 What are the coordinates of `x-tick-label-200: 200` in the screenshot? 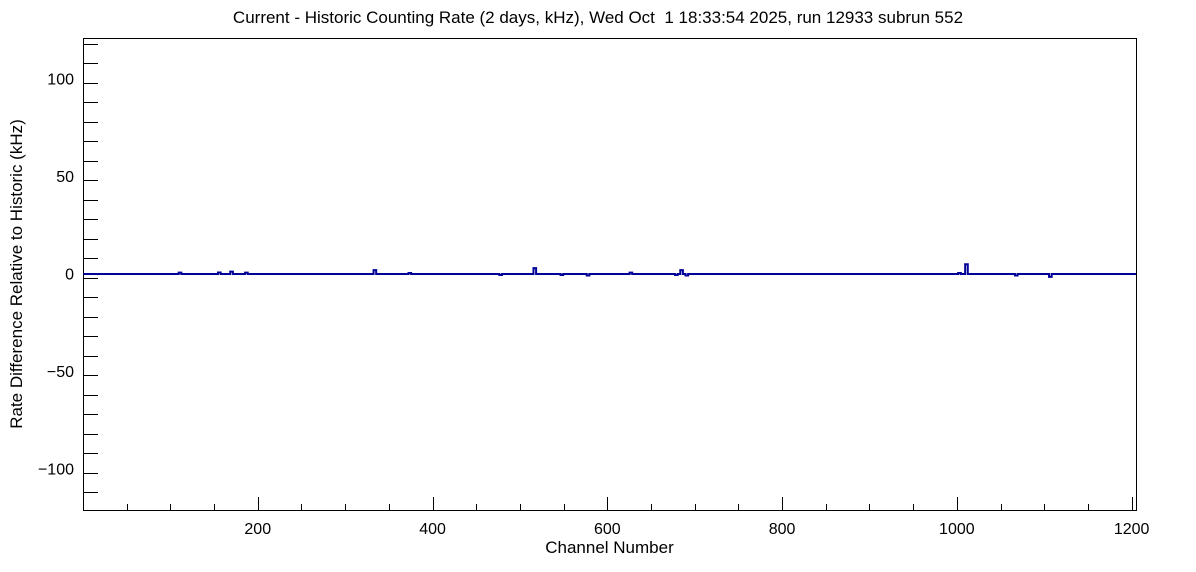 It's located at (257, 529).